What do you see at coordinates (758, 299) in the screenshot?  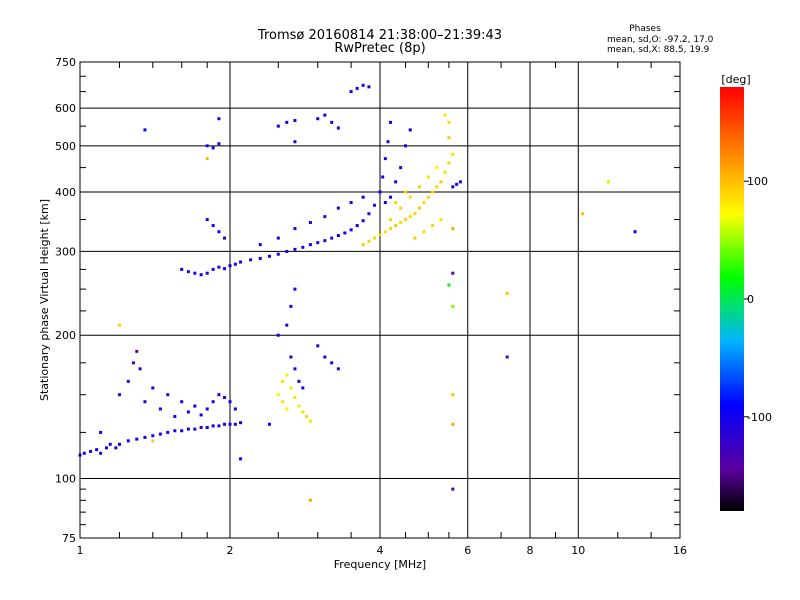 I see `colorbar-ticks: 100 0 -100` at bounding box center [758, 299].